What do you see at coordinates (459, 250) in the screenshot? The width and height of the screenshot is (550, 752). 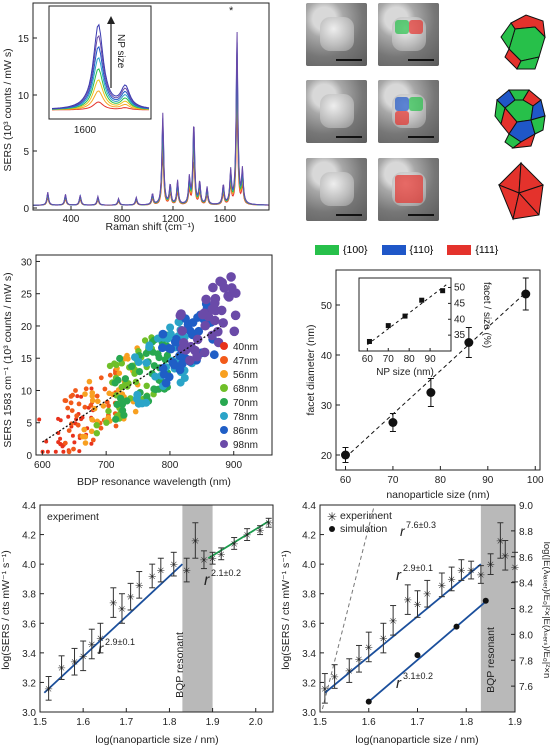 I see `facet-swatch` at bounding box center [459, 250].